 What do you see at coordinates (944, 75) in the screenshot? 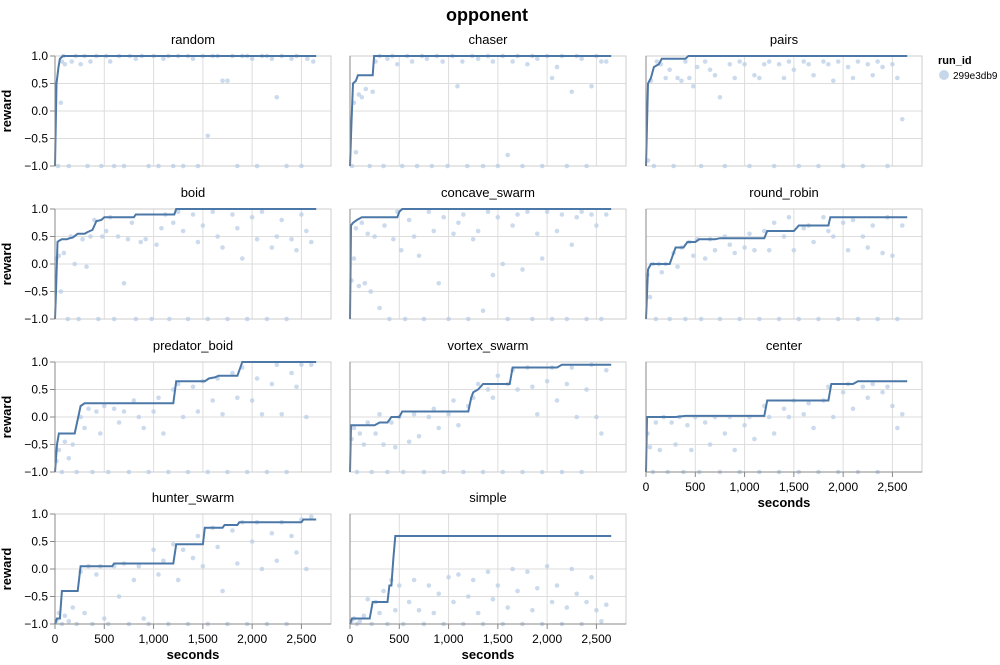
I see `legend-symbol` at bounding box center [944, 75].